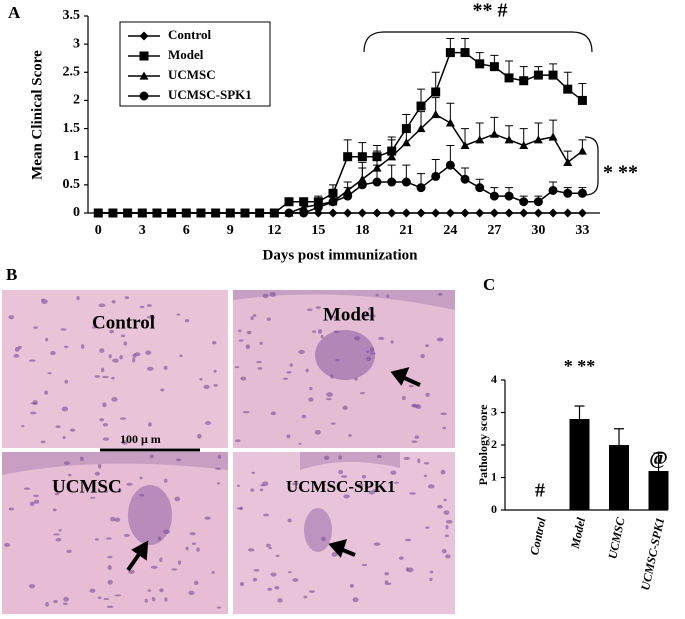 Image resolution: width=685 pixels, height=619 pixels. Describe the element at coordinates (115, 463) in the screenshot. I see `tissue-edge` at that location.